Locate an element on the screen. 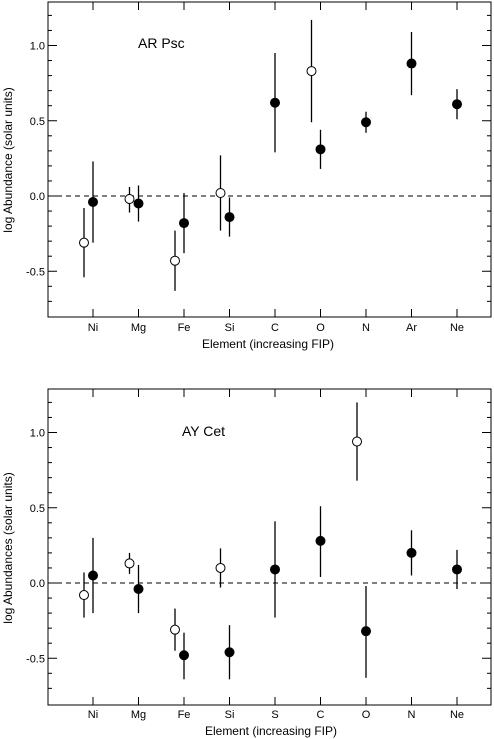  y-axis-title: log Abundance (solar units) is located at coordinates (8, 159).